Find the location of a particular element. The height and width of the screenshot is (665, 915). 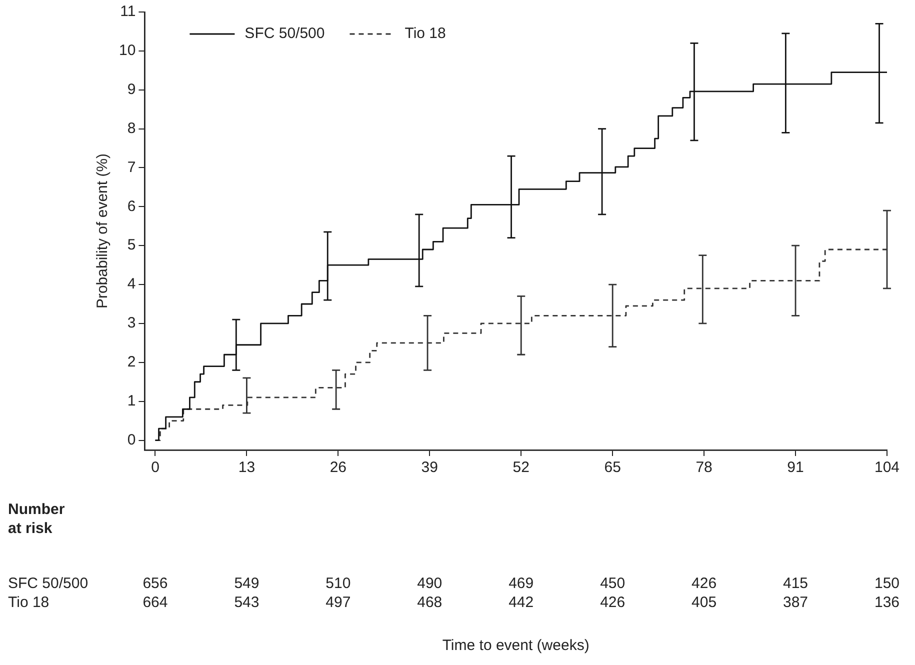

y-tick-label: 11 is located at coordinates (128, 11).